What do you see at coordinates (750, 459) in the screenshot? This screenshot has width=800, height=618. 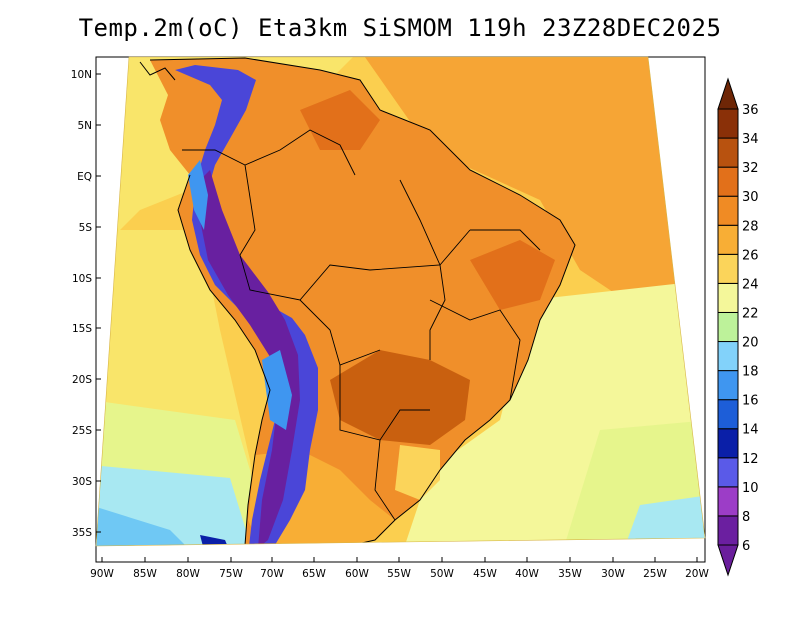 I see `colorbar-label: 12` at bounding box center [750, 459].